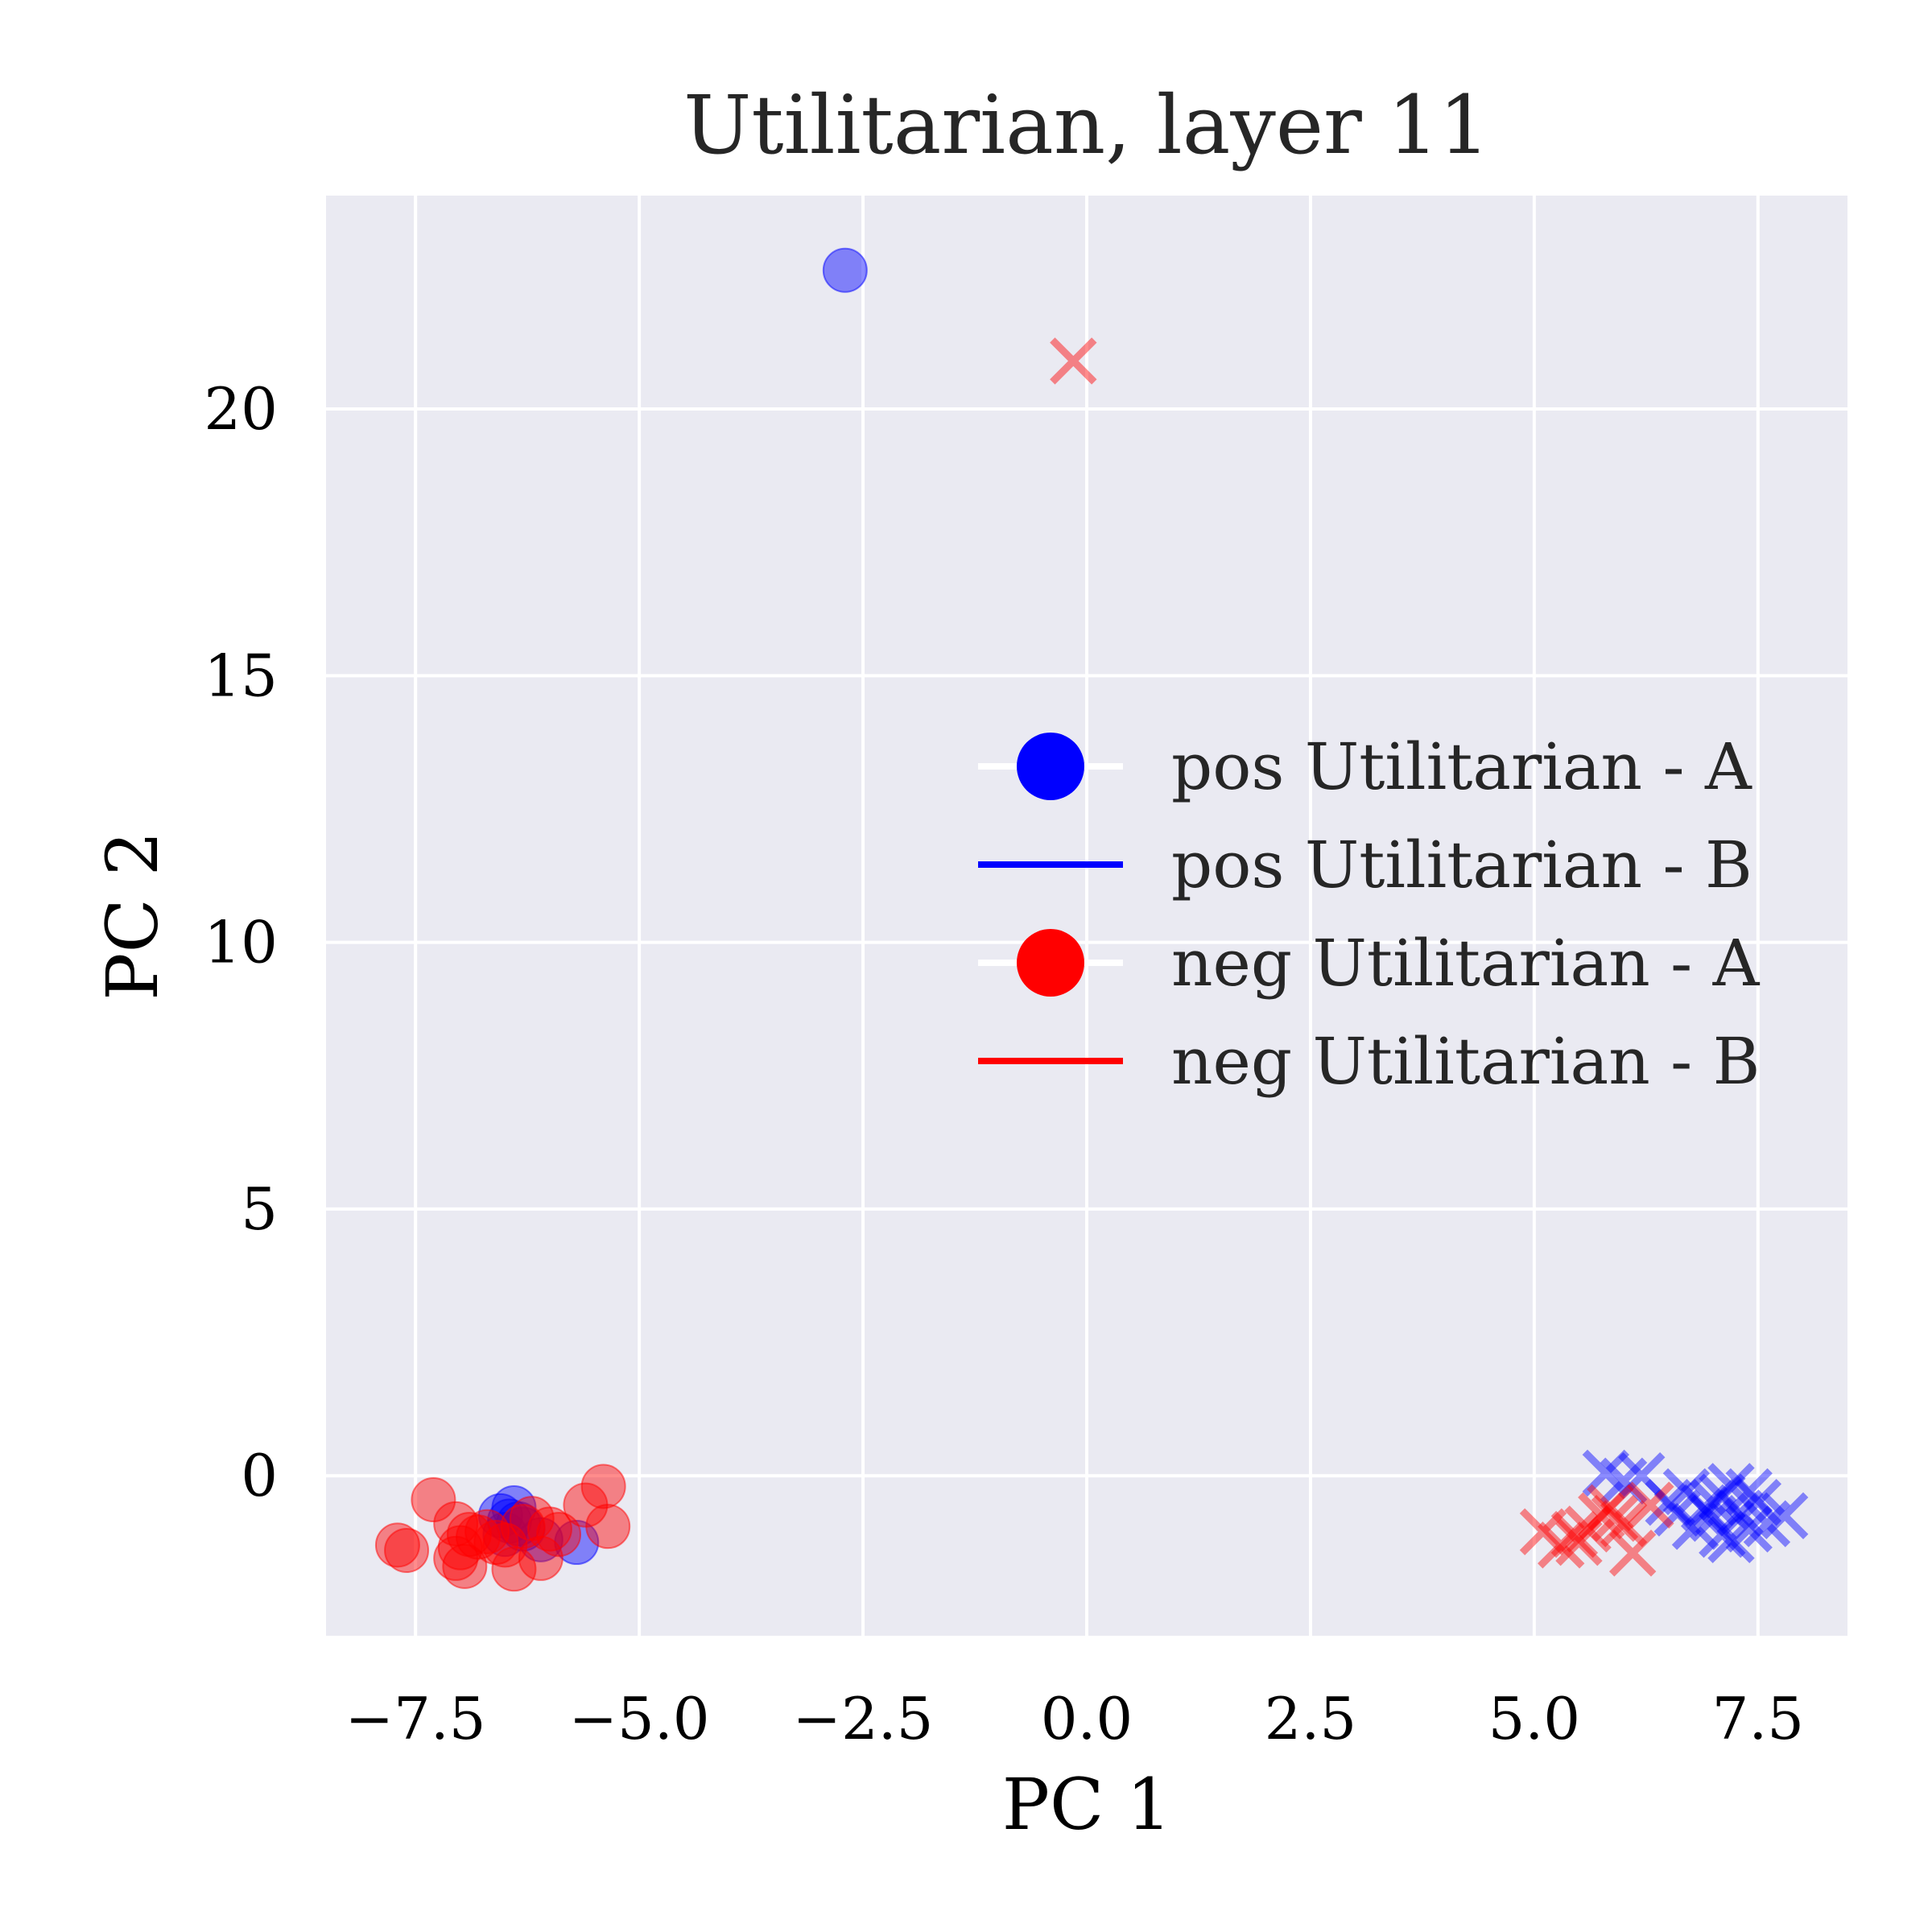  I want to click on chart-title: Utilitarian, layer 11, so click(1086, 125).